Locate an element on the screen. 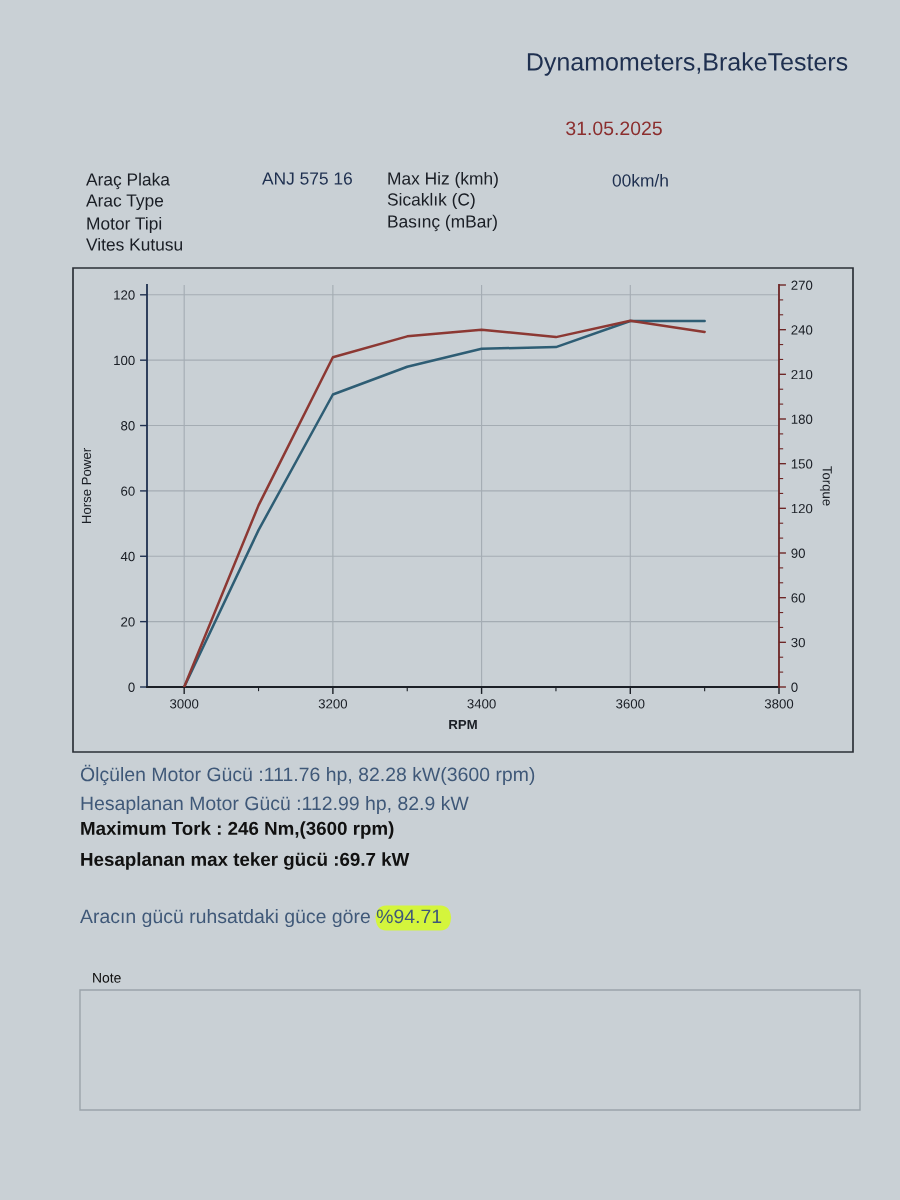 This screenshot has width=900, height=1200. text: Aracın gücü ruhsatdaki güce göre %94.71 is located at coordinates (261, 918).